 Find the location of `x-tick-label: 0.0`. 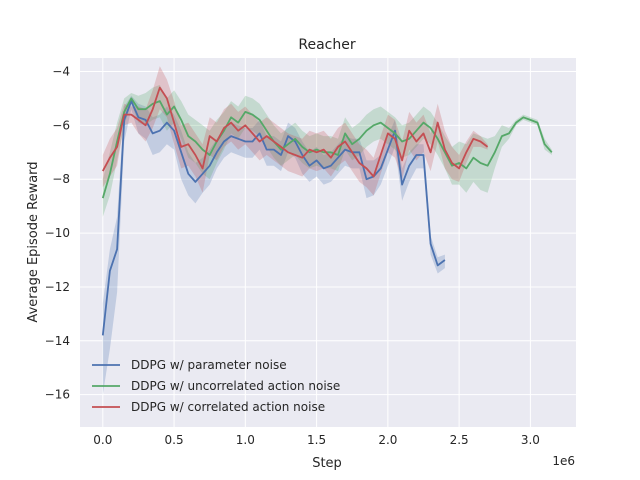

x-tick-label: 0.0 is located at coordinates (102, 440).